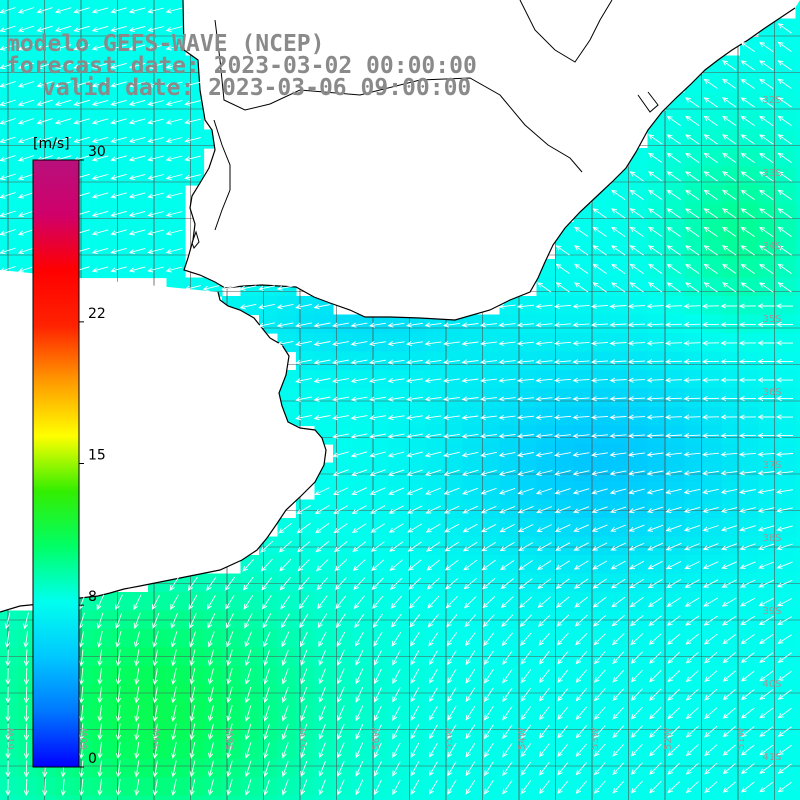 The image size is (800, 800). What do you see at coordinates (771, 538) in the screenshot?
I see `latitude-label: 38S` at bounding box center [771, 538].